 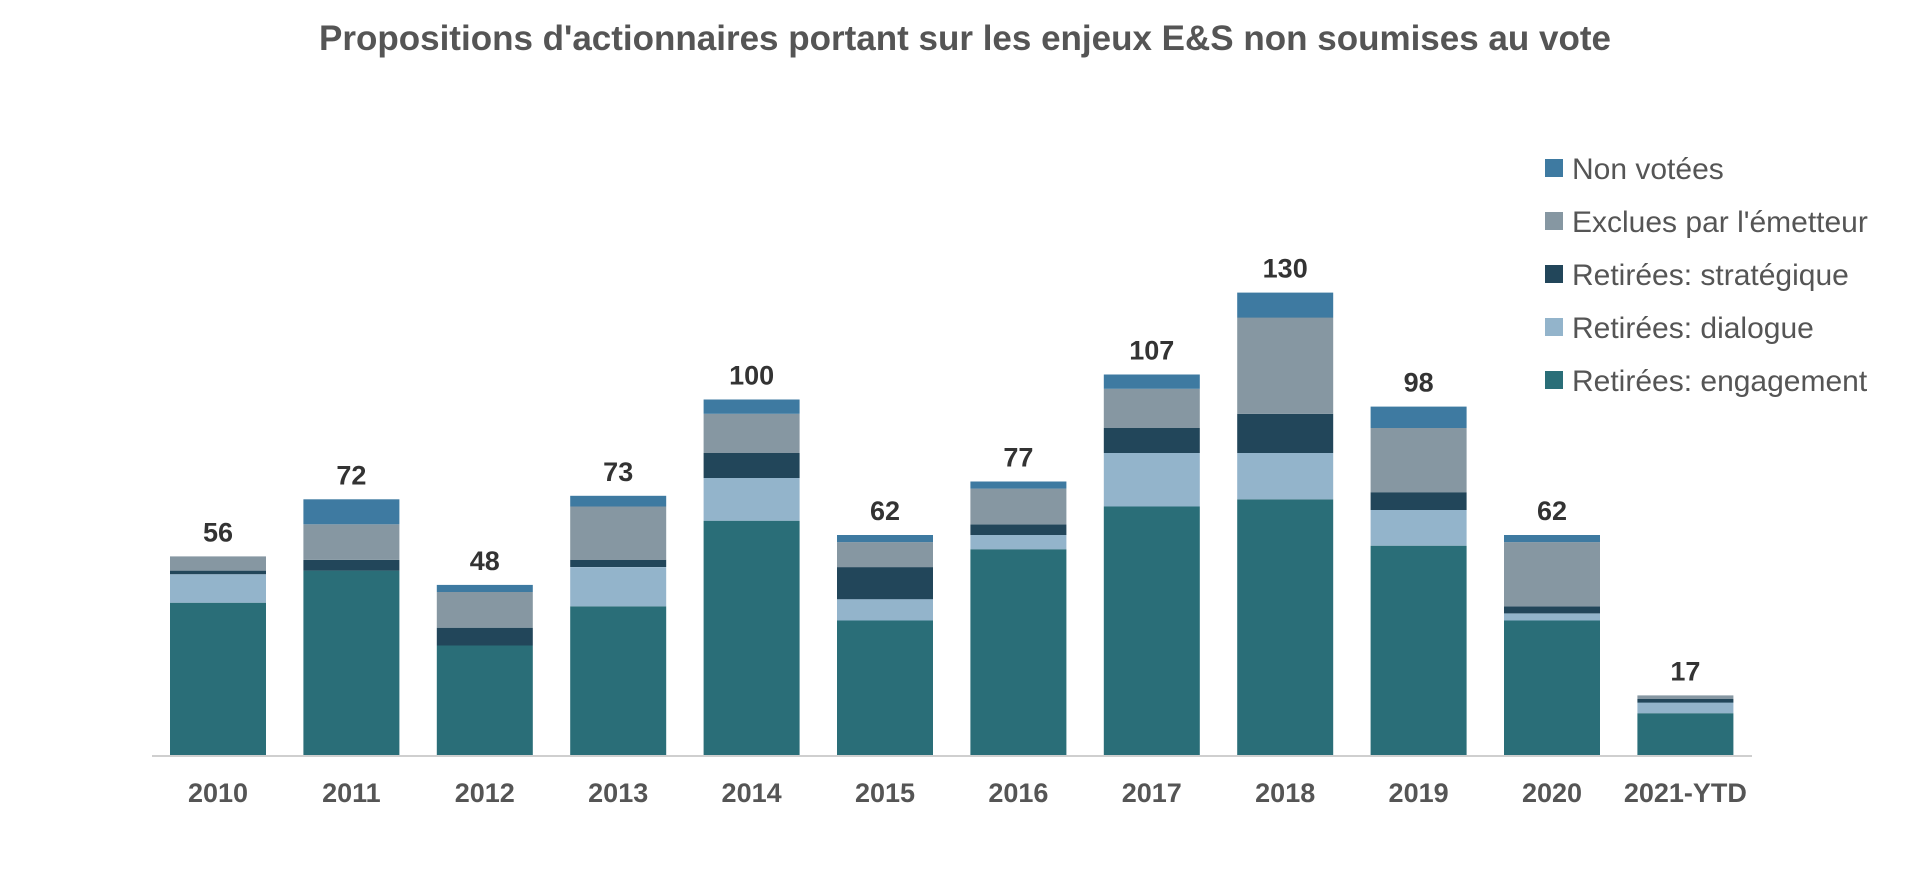 I want to click on total-label: 17, so click(x=1685, y=671).